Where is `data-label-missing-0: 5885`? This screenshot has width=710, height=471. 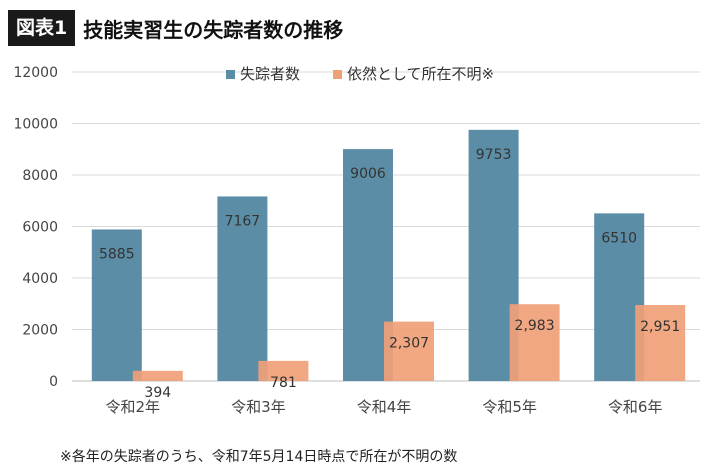
data-label-missing-0: 5885 is located at coordinates (117, 254).